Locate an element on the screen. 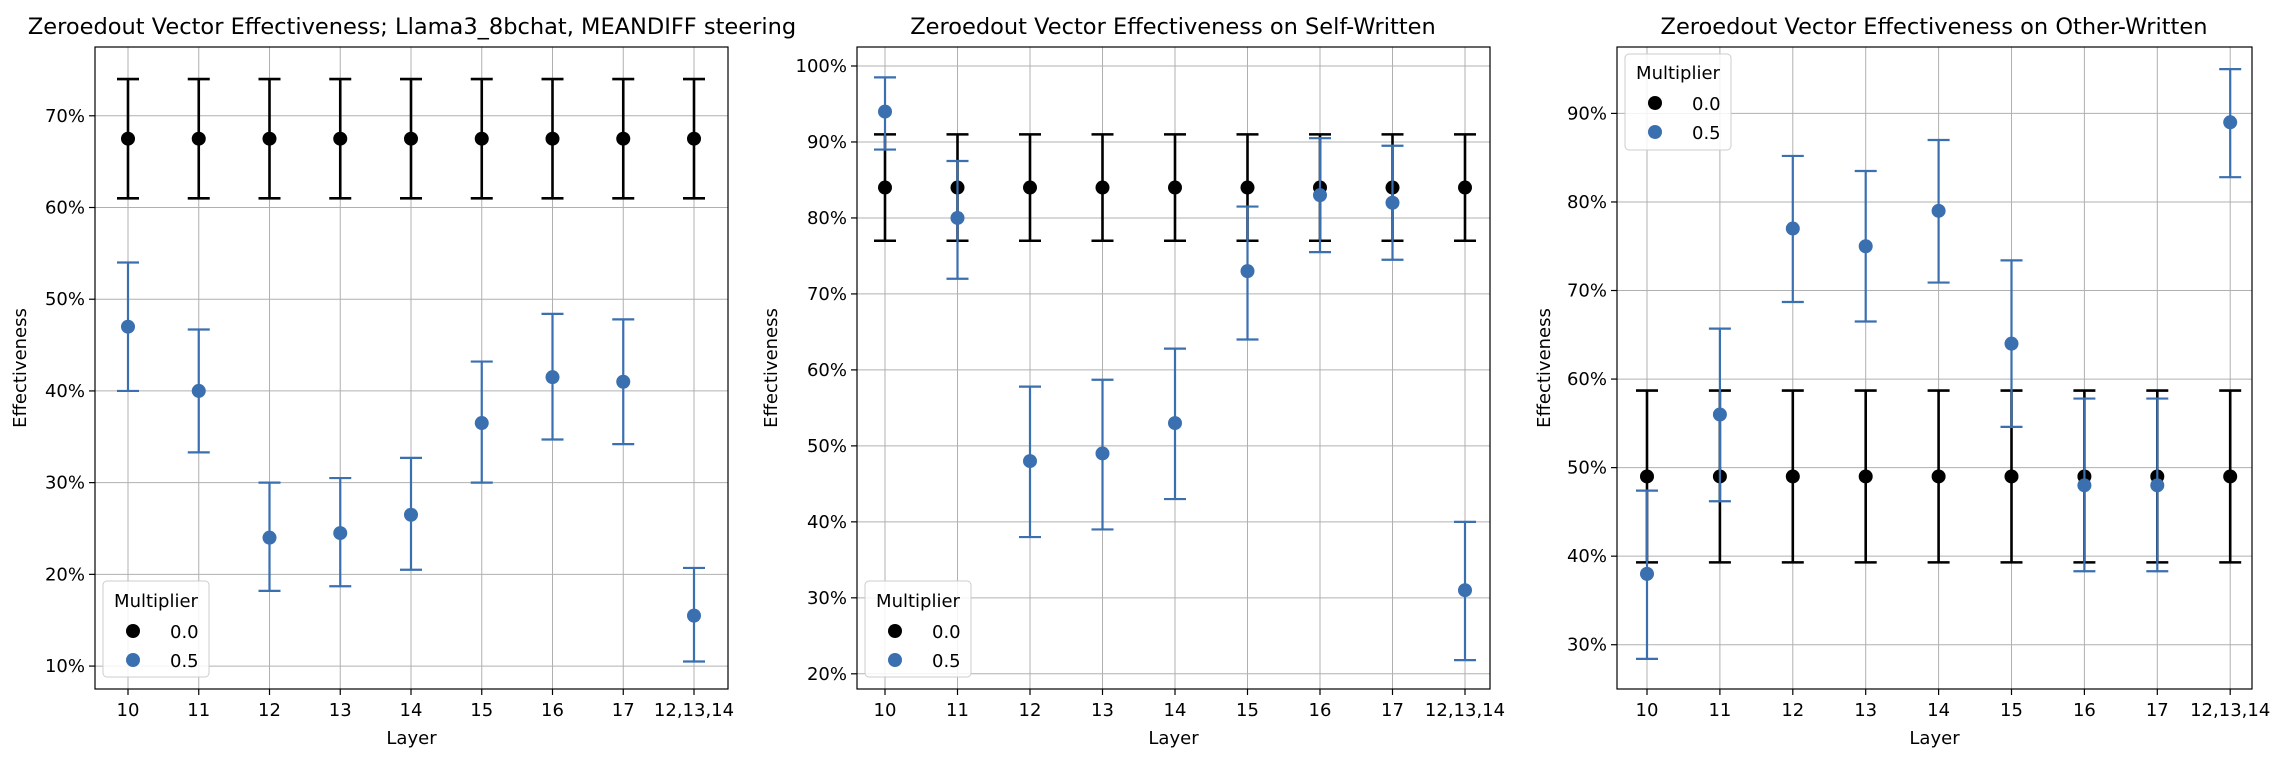 The height and width of the screenshot is (772, 2276). x-ticks: 10 11 12 13 14 15 16 17 12,13,14 is located at coordinates (1189, 705).